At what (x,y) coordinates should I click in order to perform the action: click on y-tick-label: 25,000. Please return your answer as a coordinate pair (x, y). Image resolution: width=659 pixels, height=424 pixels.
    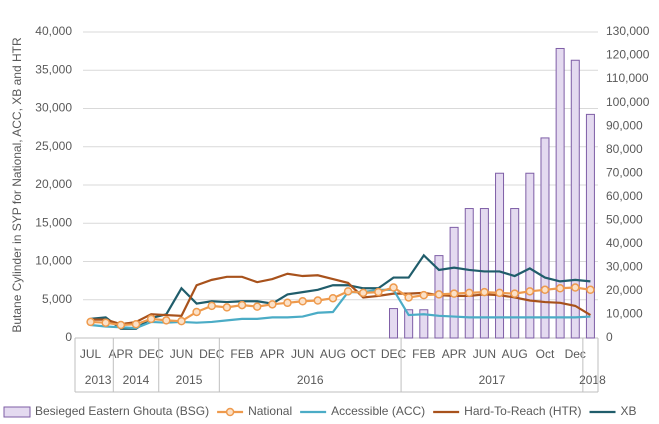
    Looking at the image, I should click on (53, 146).